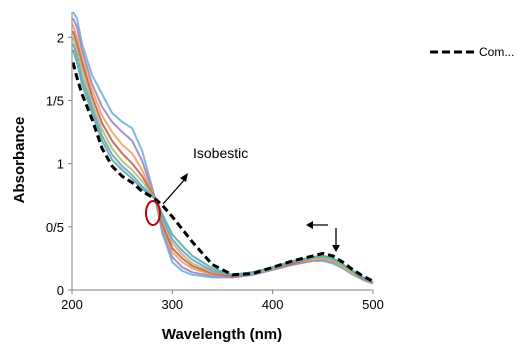 The height and width of the screenshot is (346, 523). I want to click on x-axis-title: Wavelength (nm), so click(222, 334).